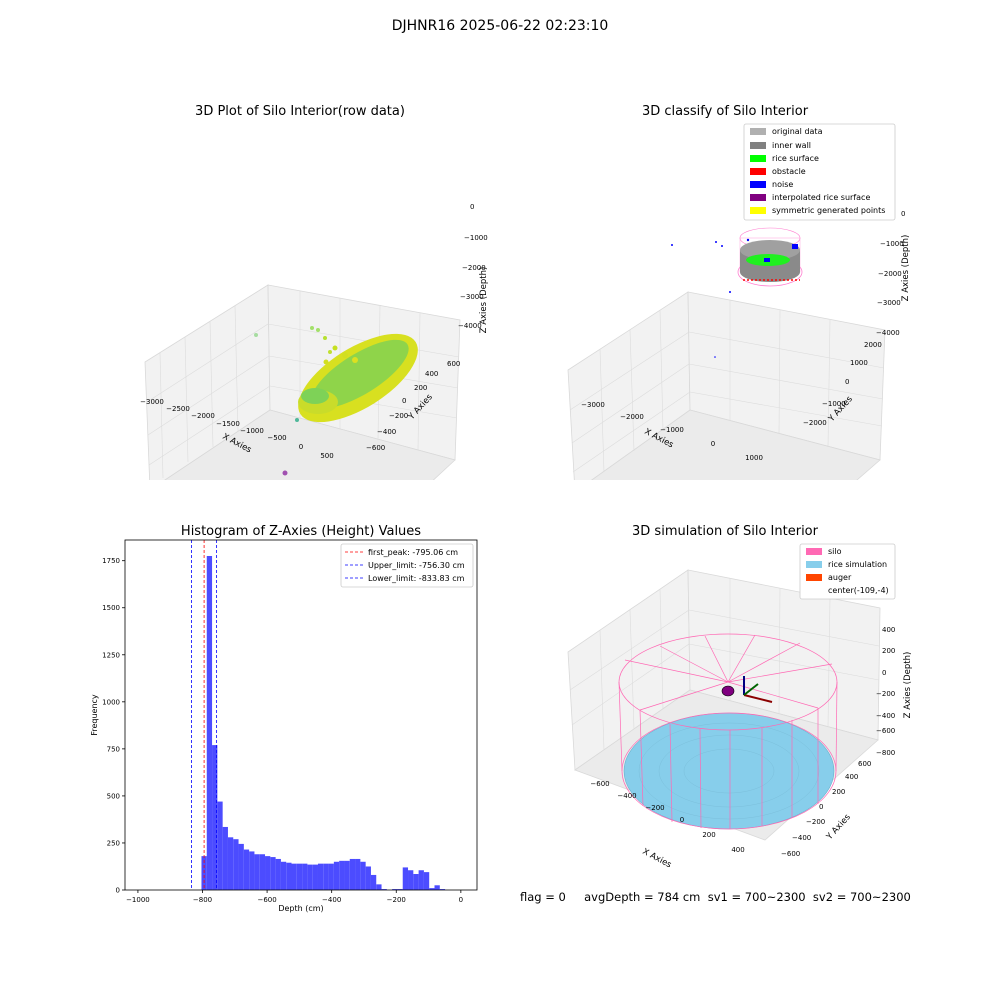 This screenshot has width=1000, height=1000. I want to click on legend-swatch-rice-surface, so click(758, 158).